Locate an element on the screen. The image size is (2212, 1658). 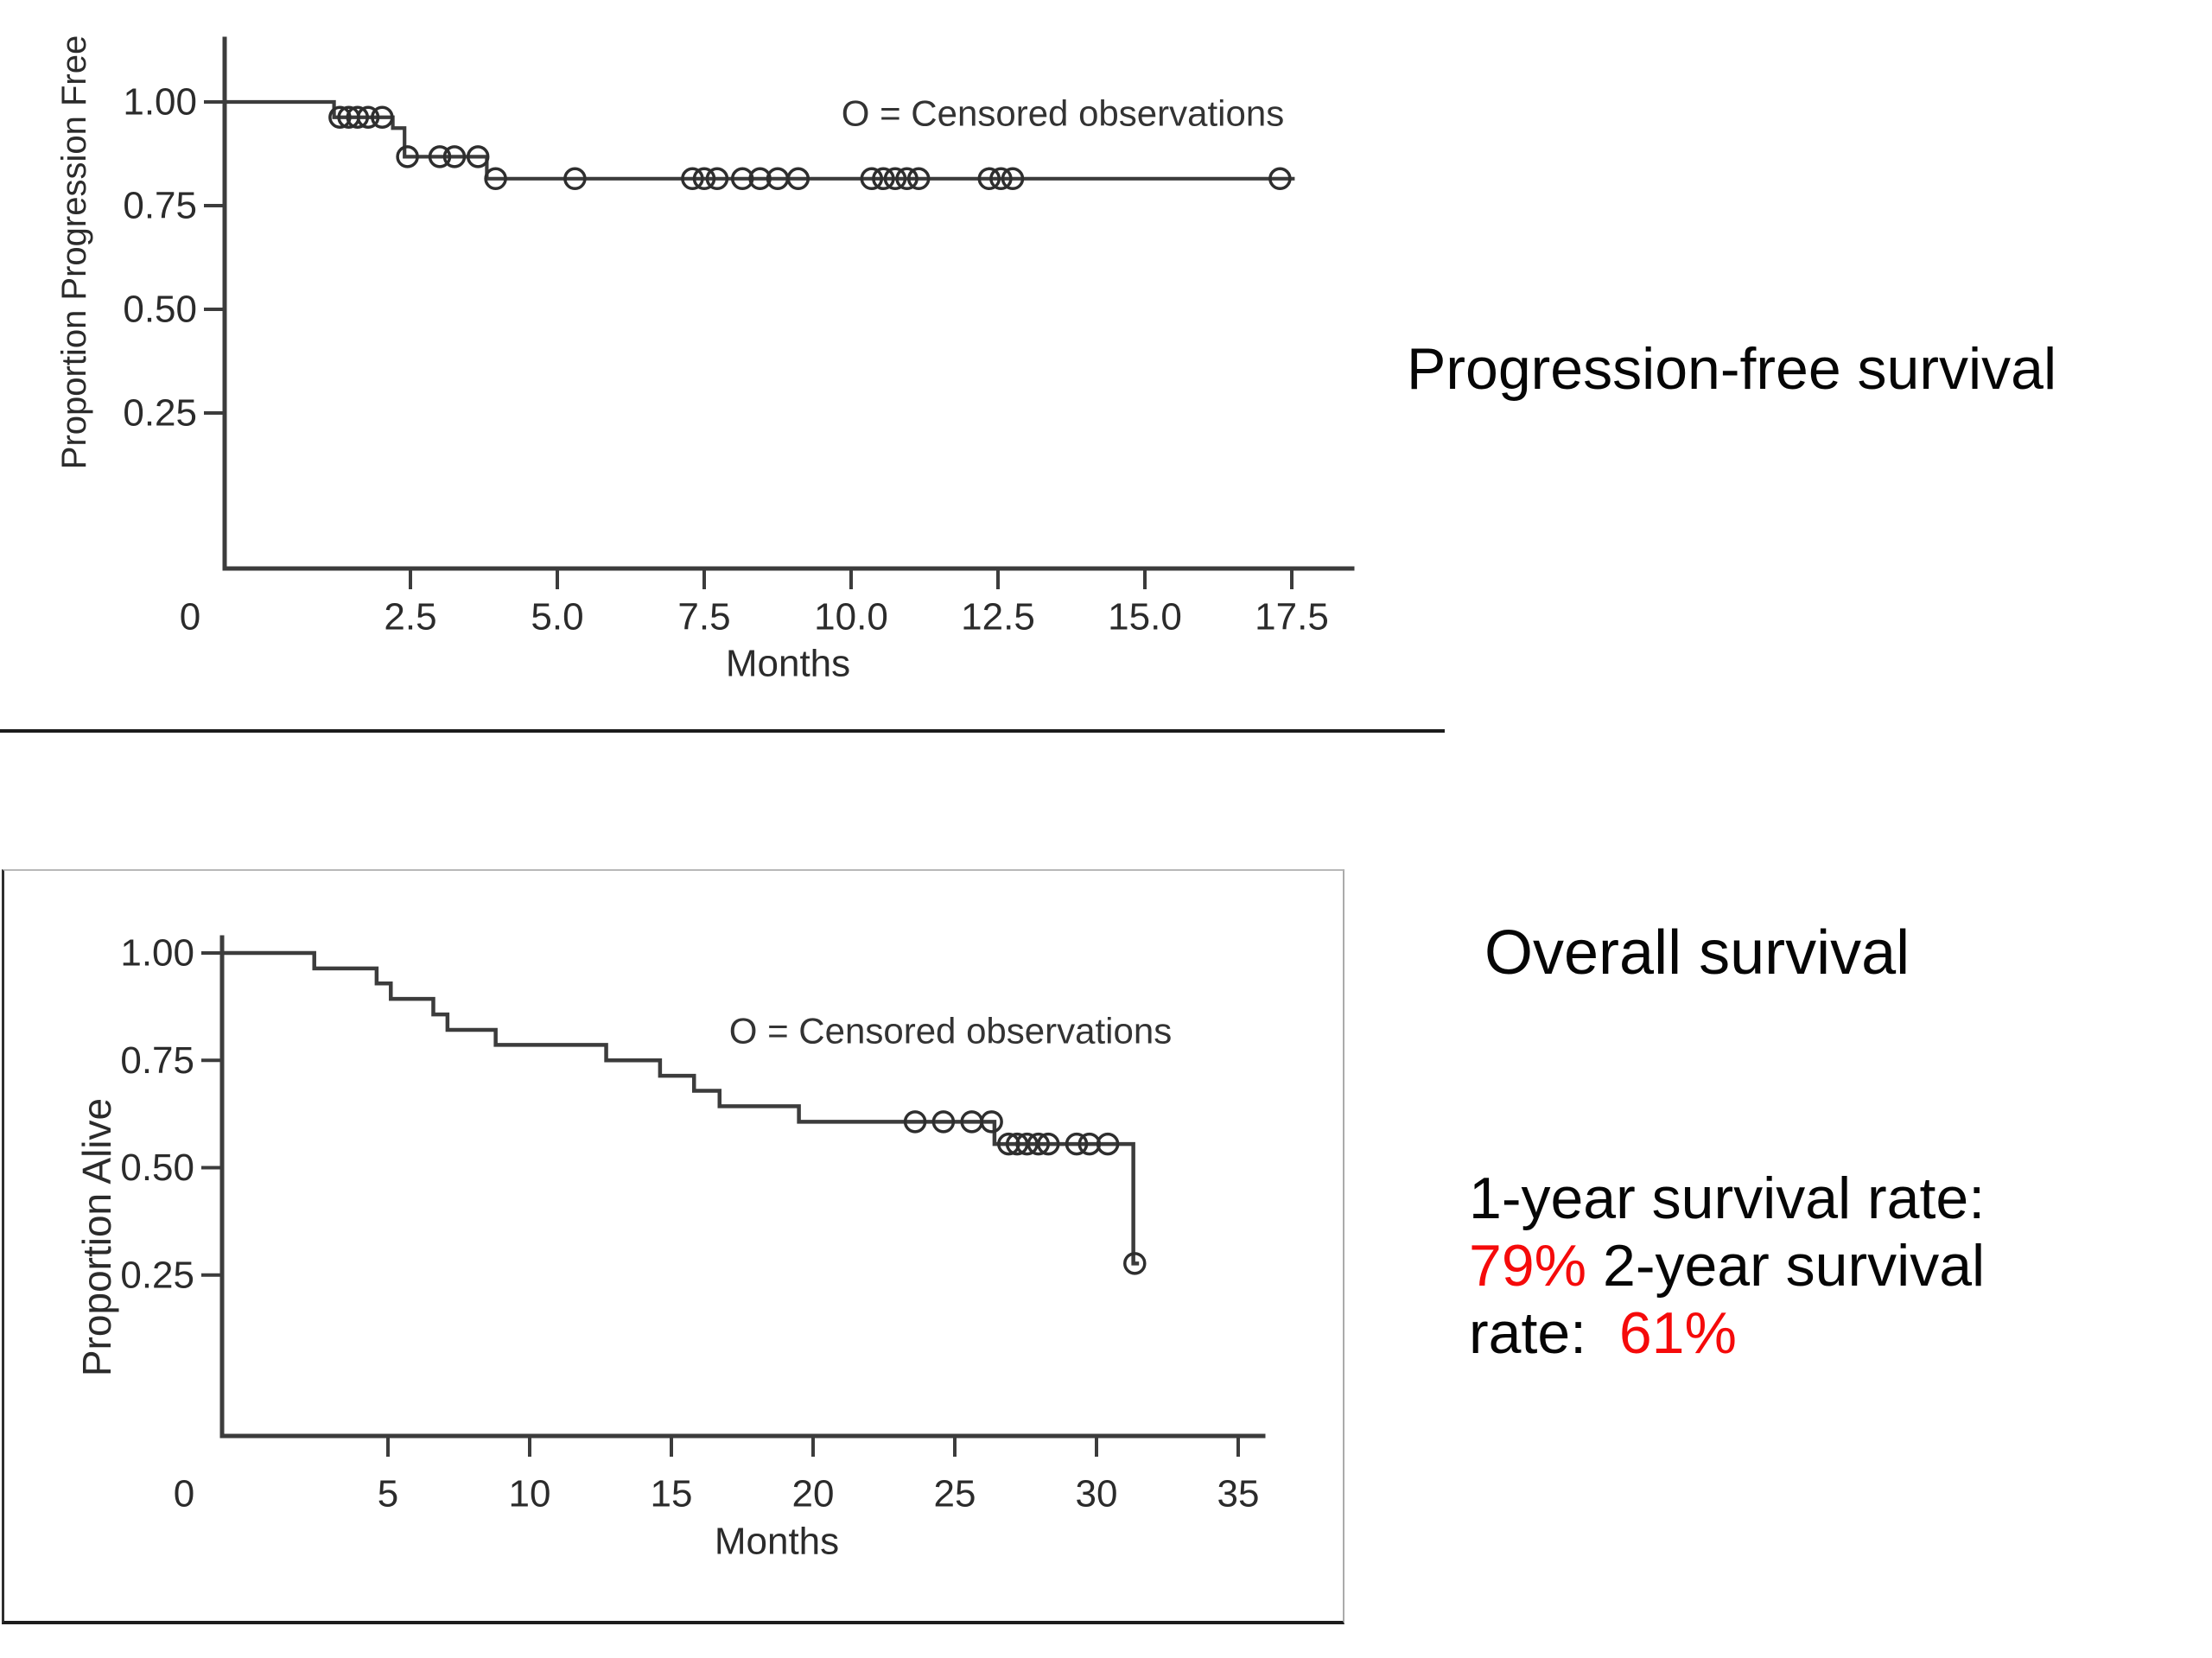
progression-free-survival-title: Progression-free survival is located at coordinates (1732, 369).